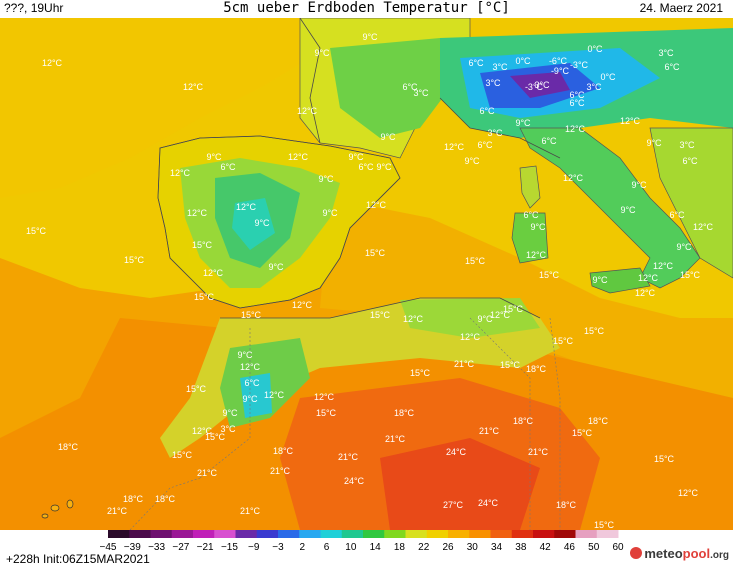 This screenshot has height=566, width=733. I want to click on hottest-zone, so click(460, 484).